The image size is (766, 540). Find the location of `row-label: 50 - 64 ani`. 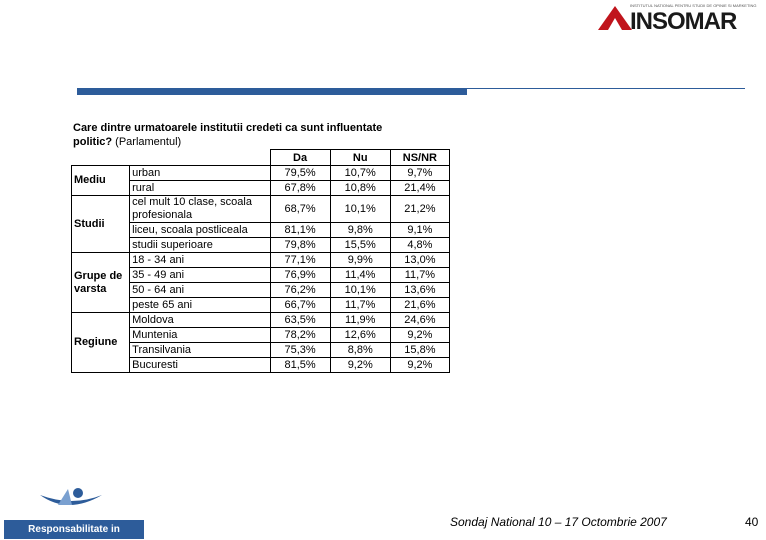

row-label: 50 - 64 ani is located at coordinates (200, 290).